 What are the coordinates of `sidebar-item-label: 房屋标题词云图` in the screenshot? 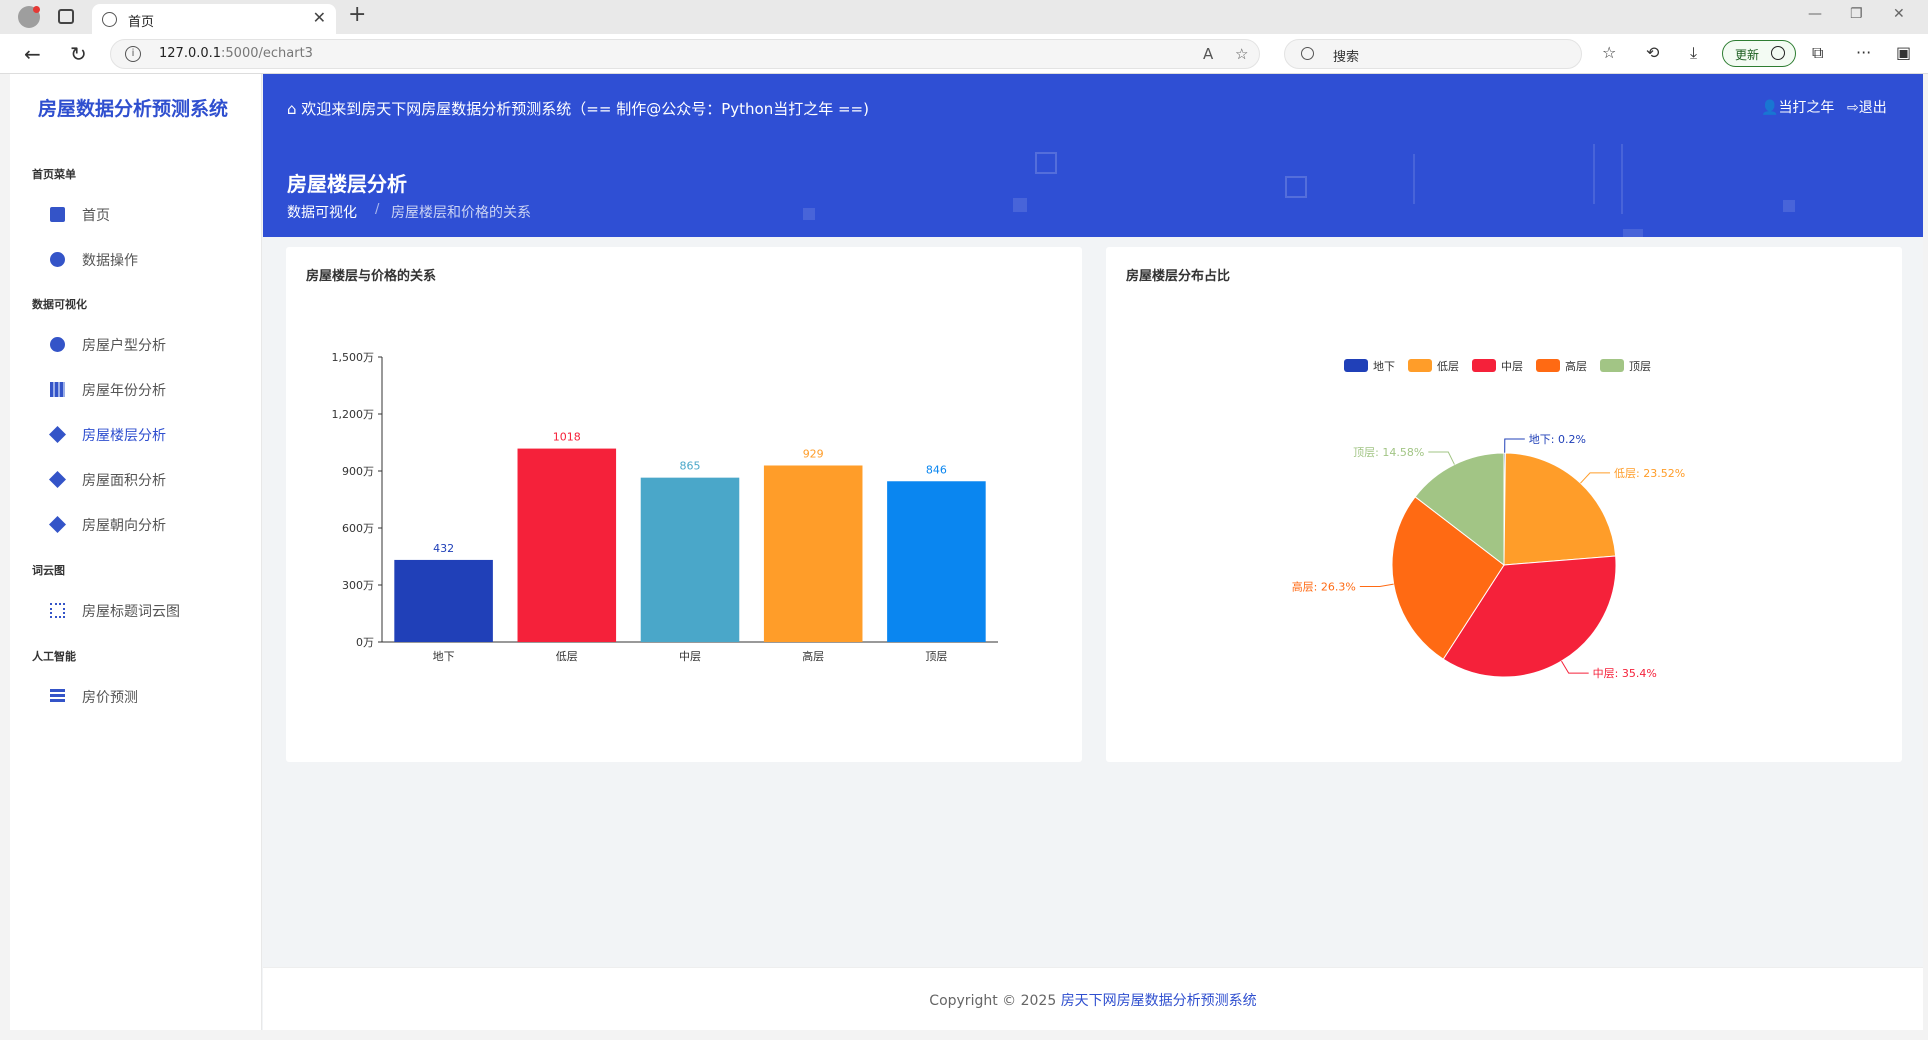 It's located at (131, 612).